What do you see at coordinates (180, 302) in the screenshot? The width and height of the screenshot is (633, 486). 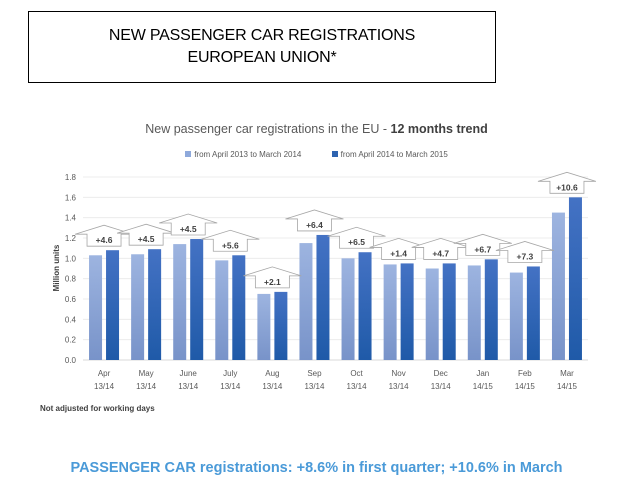 I see `bar-2013-2014-june` at bounding box center [180, 302].